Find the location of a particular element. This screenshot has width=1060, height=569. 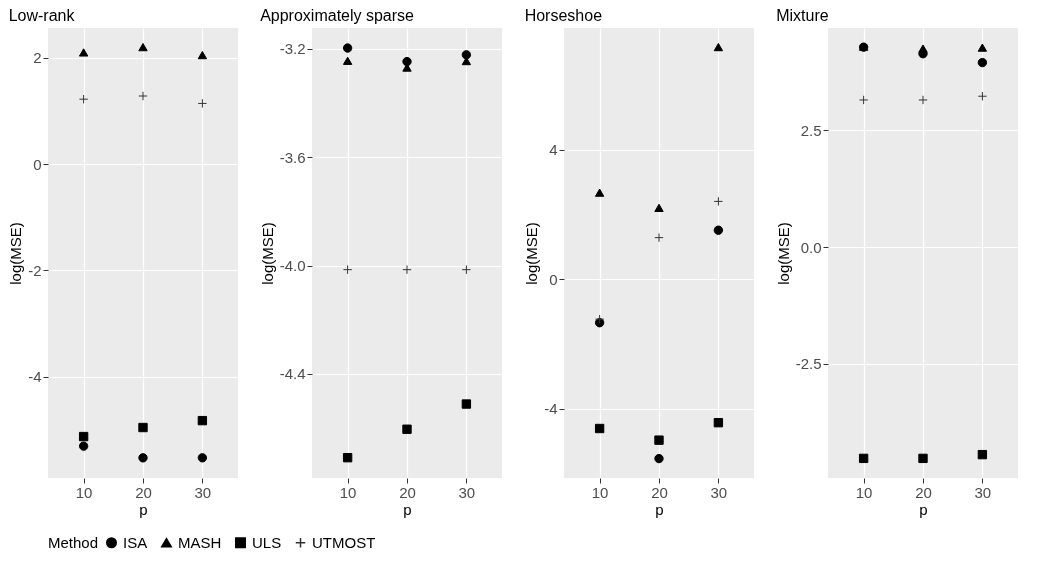

y-tick-label: -3.2 is located at coordinates (292, 49).